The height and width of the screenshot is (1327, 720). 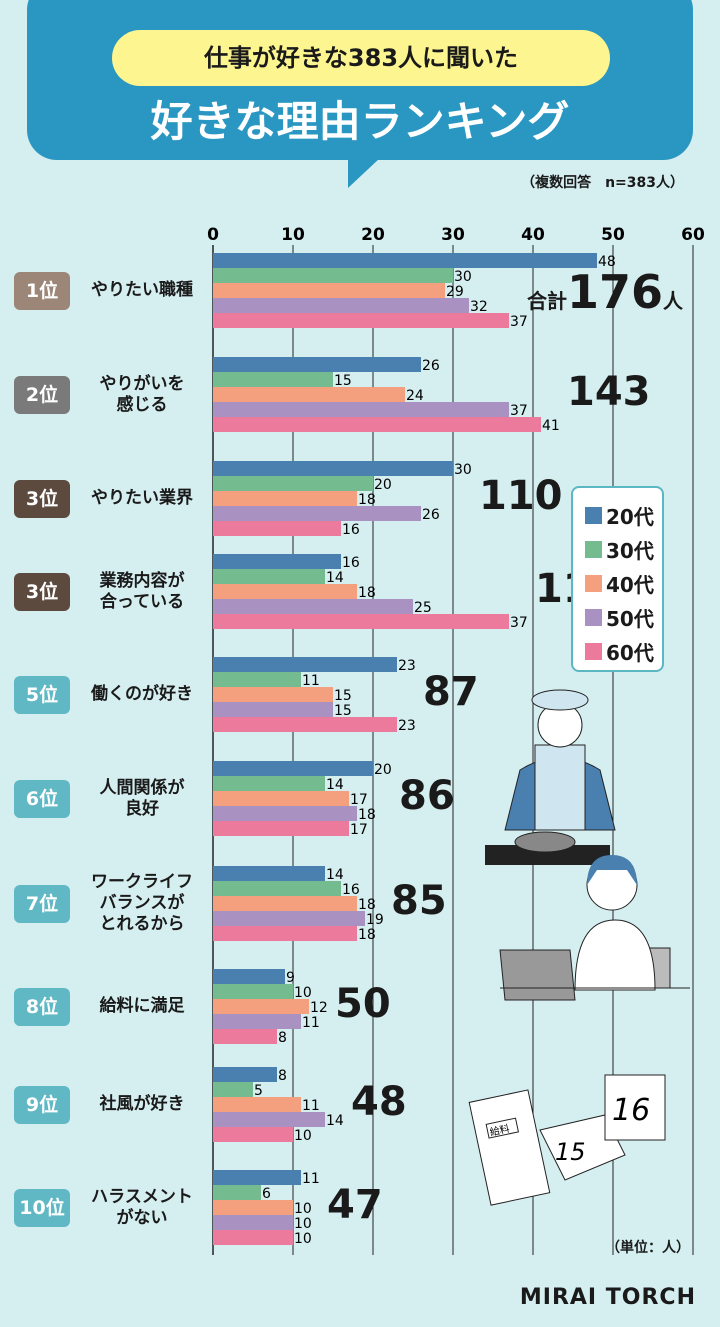 What do you see at coordinates (42, 1006) in the screenshot?
I see `rank-badge: 8位` at bounding box center [42, 1006].